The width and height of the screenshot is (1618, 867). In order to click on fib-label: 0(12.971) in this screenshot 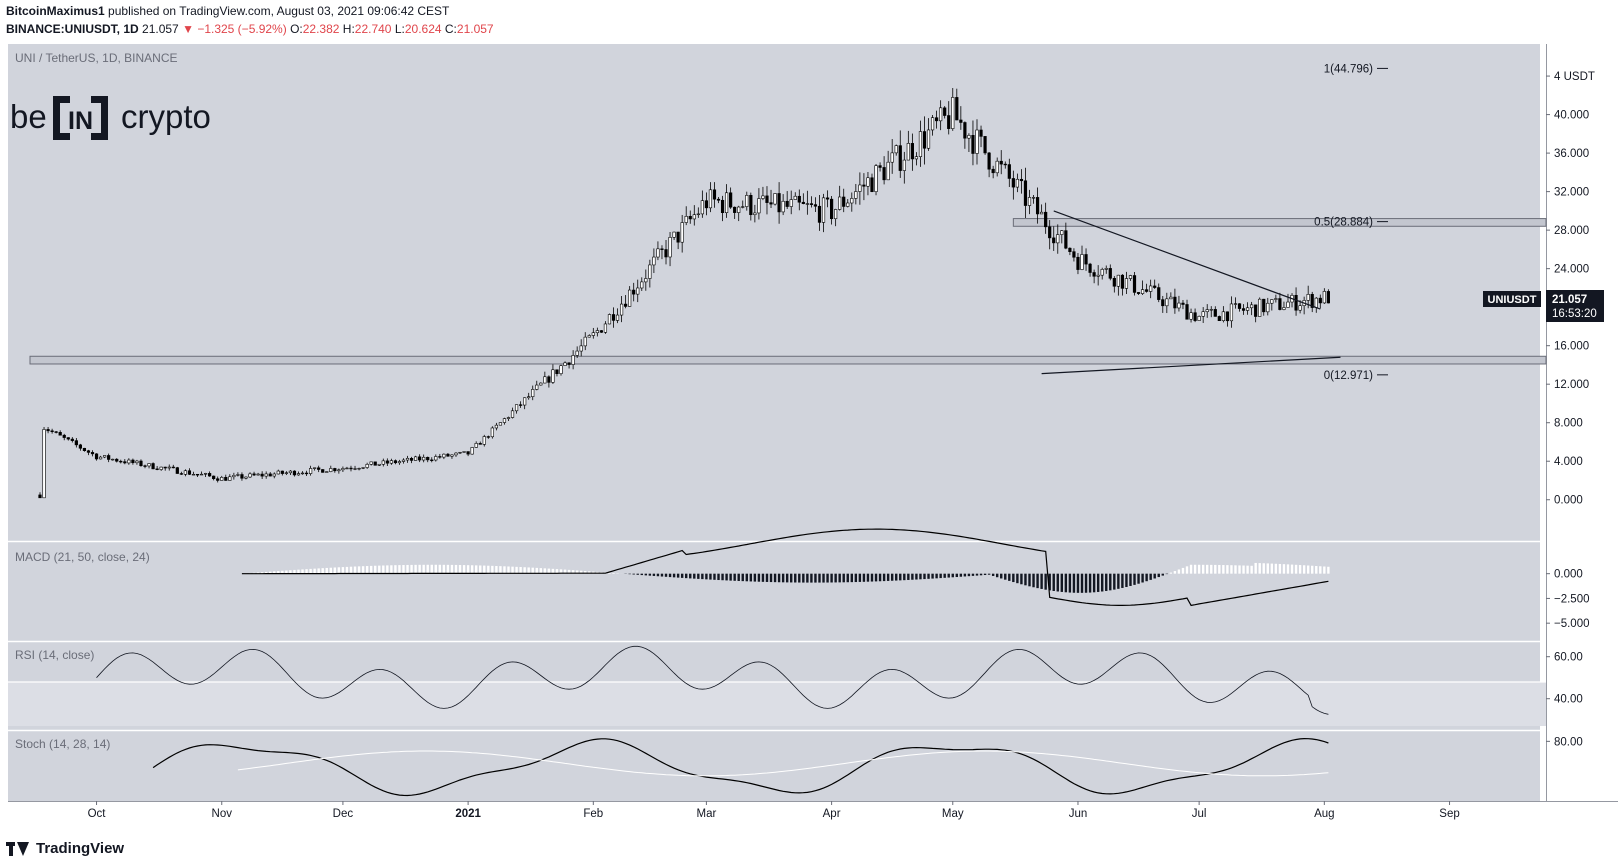, I will do `click(1348, 376)`.